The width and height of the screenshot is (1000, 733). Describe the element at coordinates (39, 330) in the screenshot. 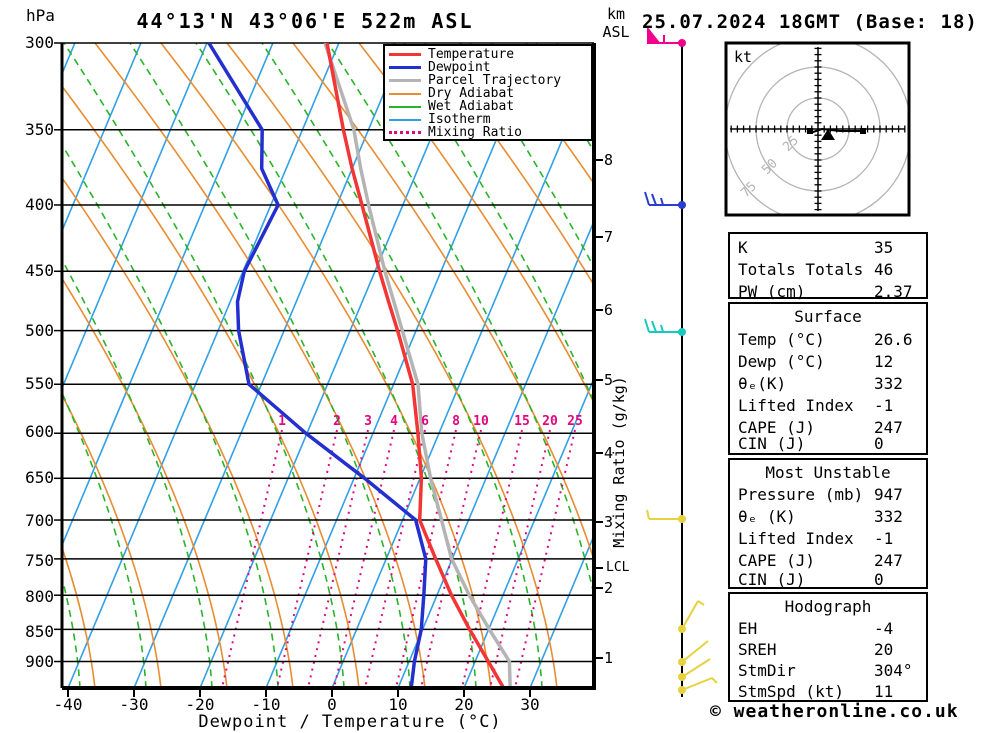

I see `pressure-tick-label: 500` at that location.